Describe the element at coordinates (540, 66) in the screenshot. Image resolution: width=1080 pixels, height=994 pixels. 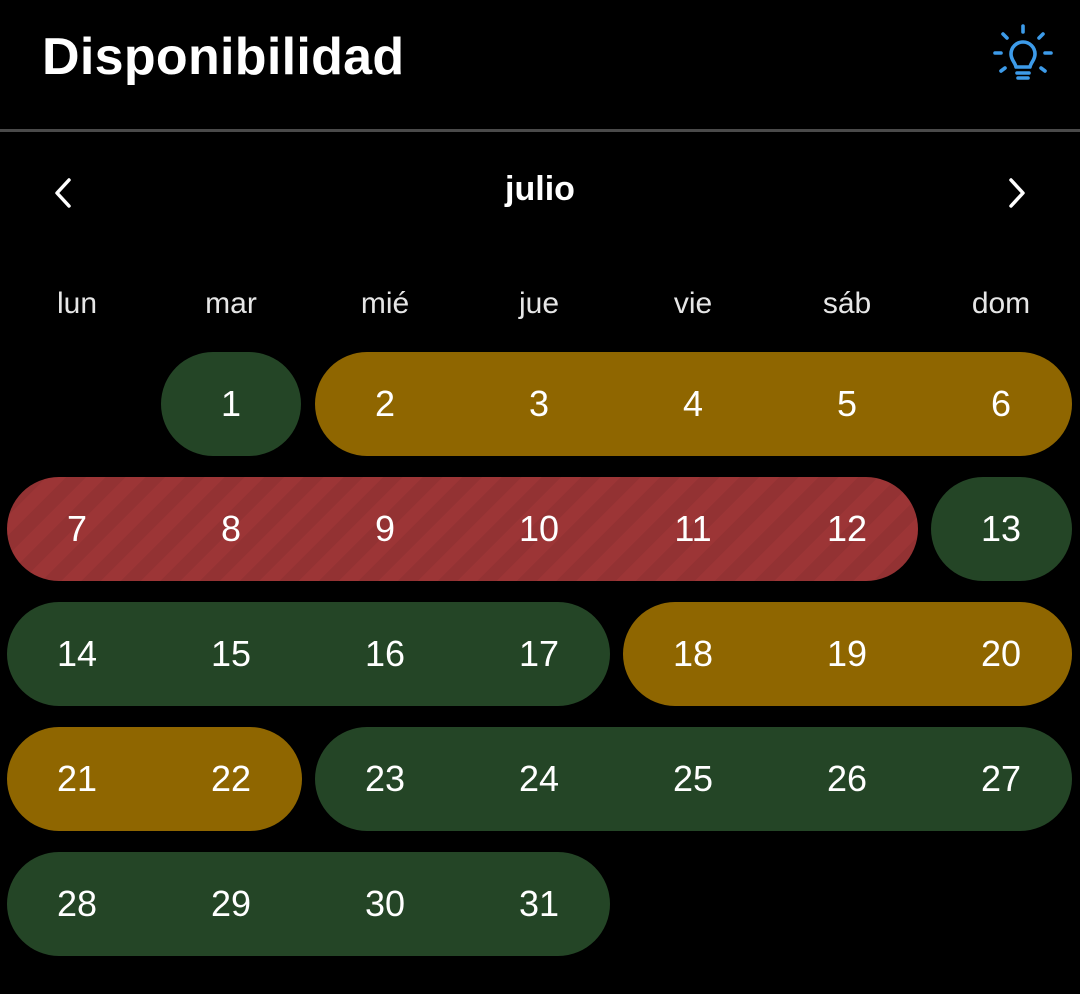
I see `app-header: Disponibilidad` at that location.